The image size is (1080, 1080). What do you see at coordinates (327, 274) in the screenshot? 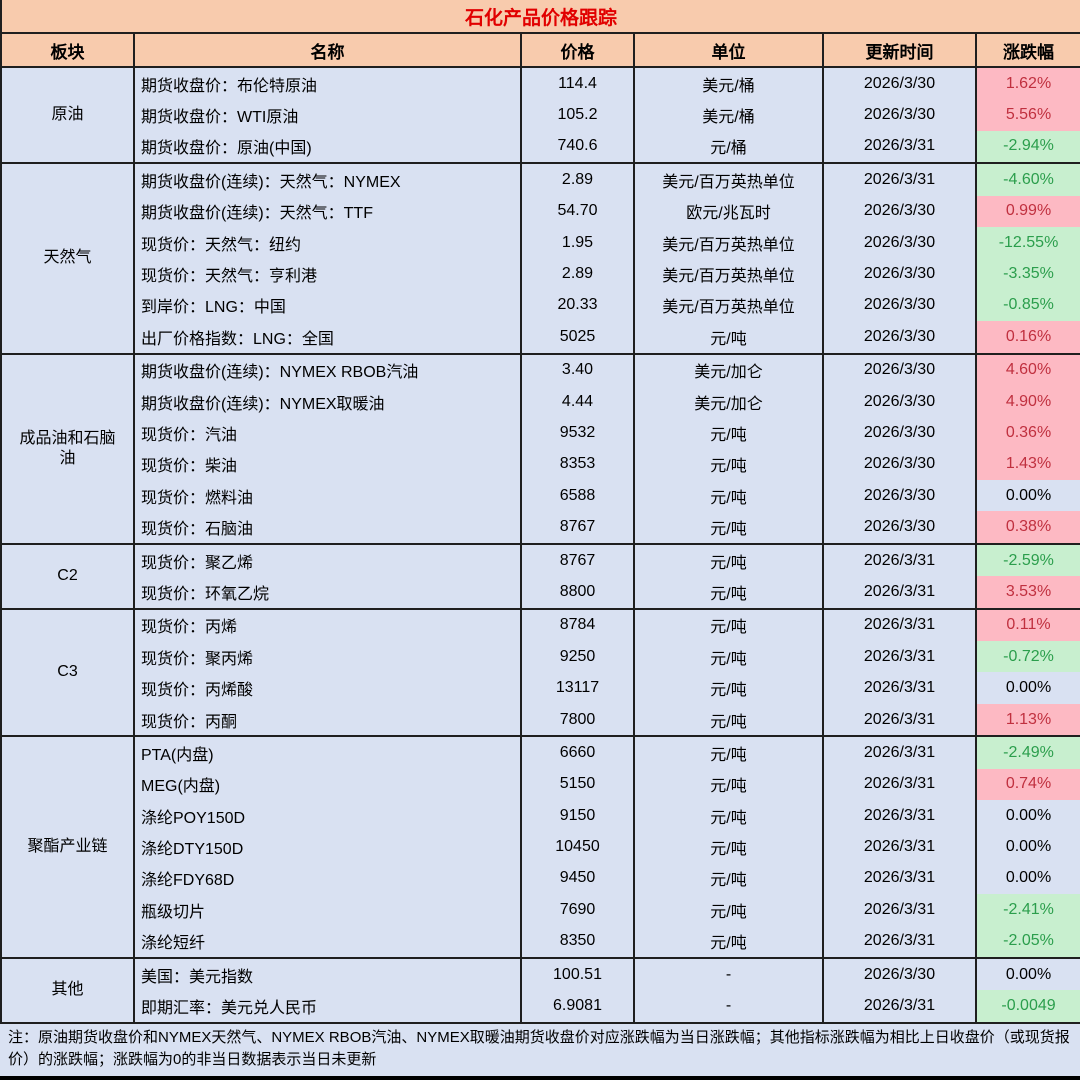
I see `name-cell: 现货价：天然气：亨利港` at bounding box center [327, 274].